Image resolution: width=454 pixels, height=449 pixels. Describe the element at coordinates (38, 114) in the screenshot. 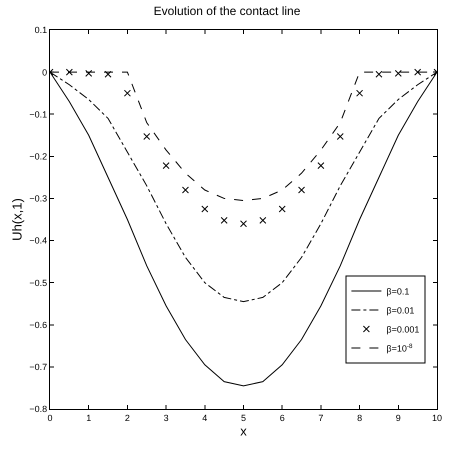

I see `y-tick-label: −0.1` at that location.